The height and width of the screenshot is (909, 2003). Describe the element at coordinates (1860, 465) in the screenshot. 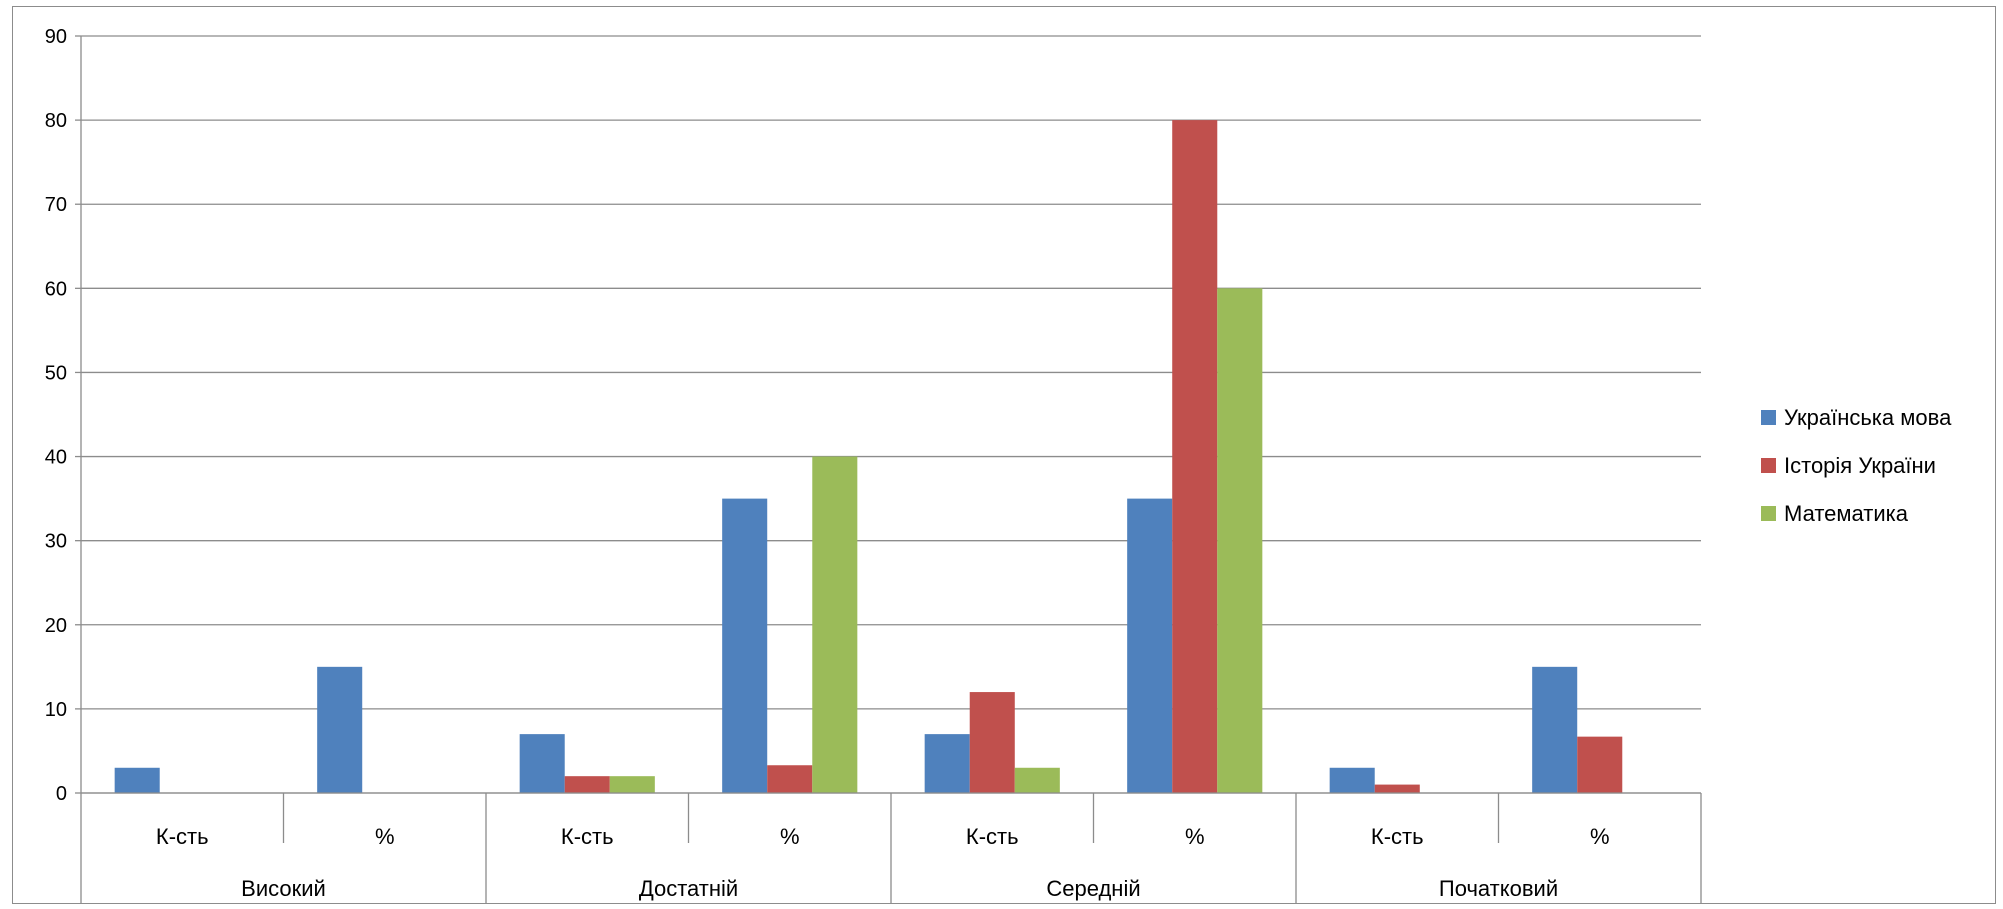

I see `legend-label: Історія України` at that location.